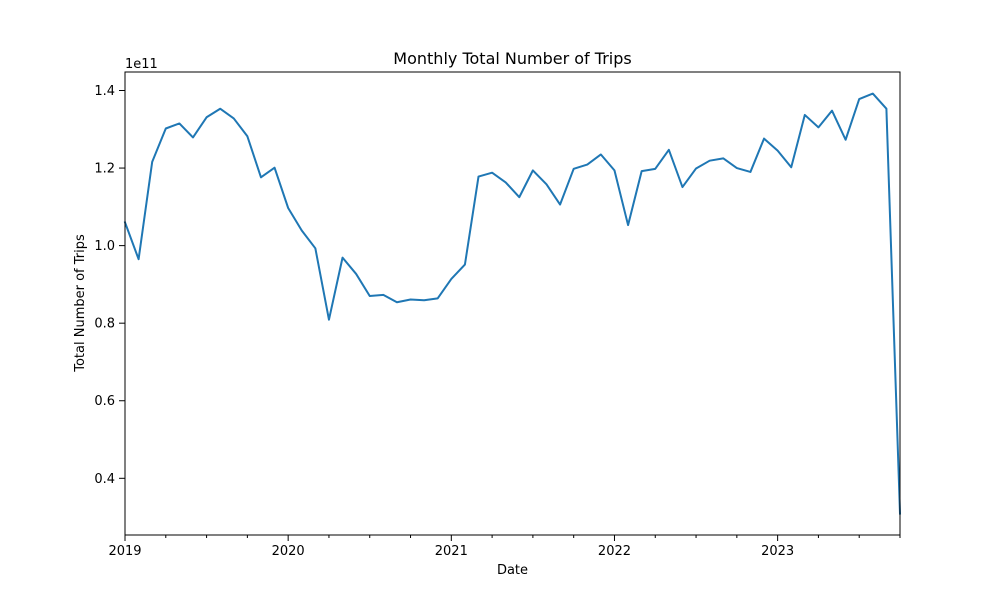 The width and height of the screenshot is (1000, 600). I want to click on x-tick-label: 2020, so click(288, 551).